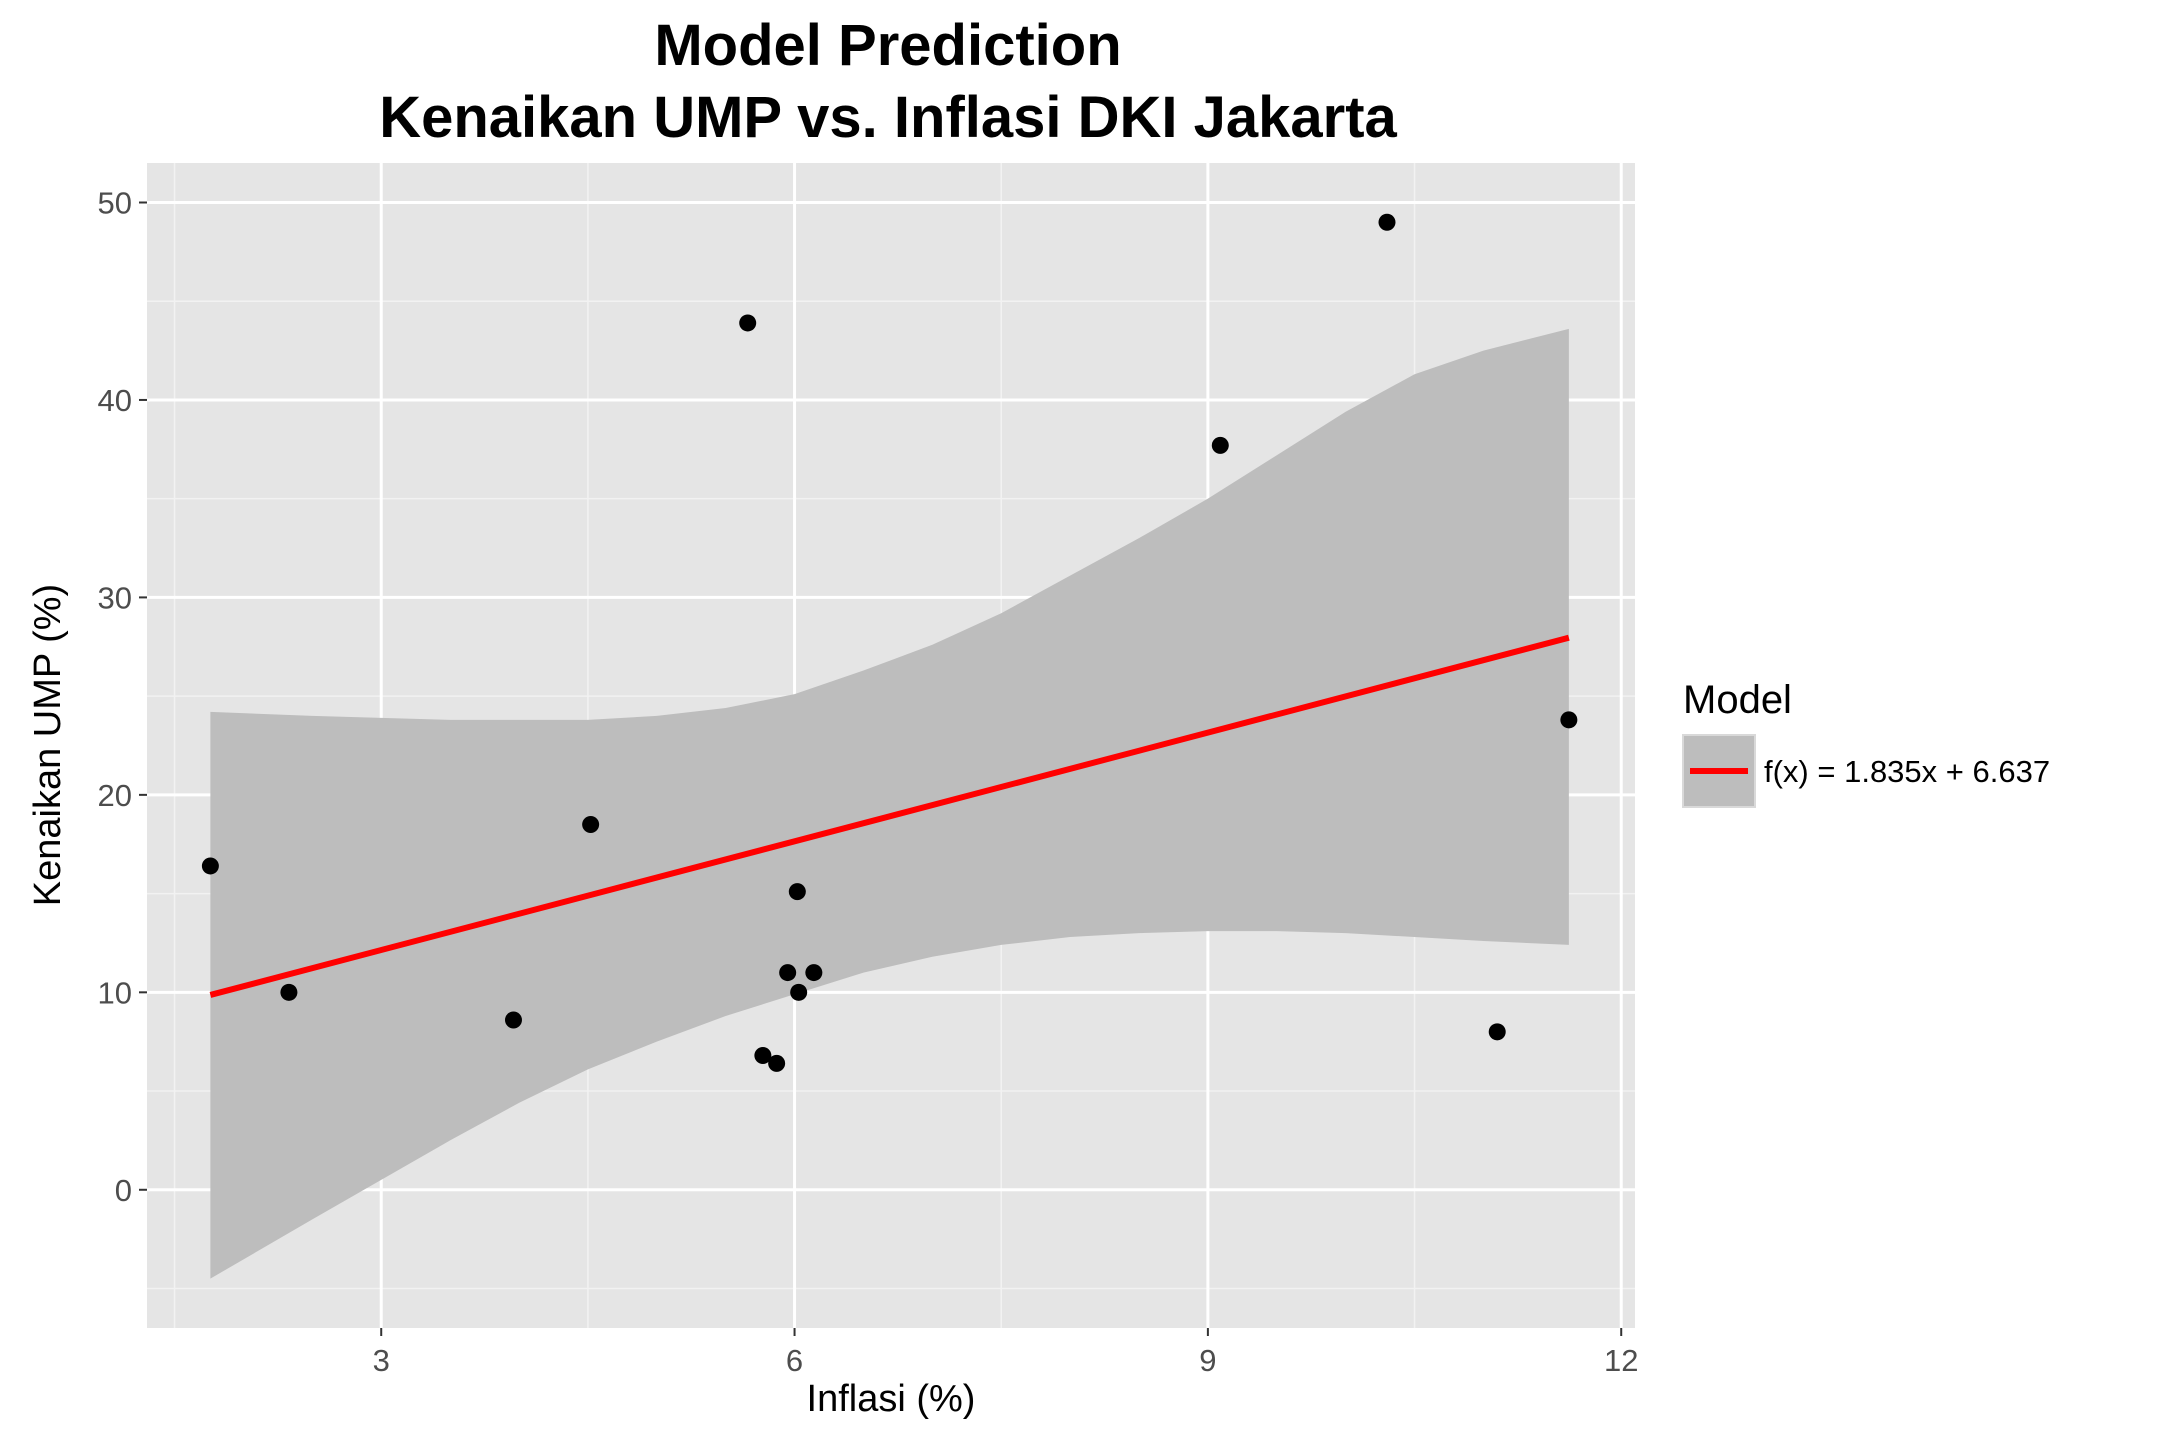 Image resolution: width=2160 pixels, height=1440 pixels. What do you see at coordinates (115, 992) in the screenshot?
I see `y-tick-label: 10` at bounding box center [115, 992].